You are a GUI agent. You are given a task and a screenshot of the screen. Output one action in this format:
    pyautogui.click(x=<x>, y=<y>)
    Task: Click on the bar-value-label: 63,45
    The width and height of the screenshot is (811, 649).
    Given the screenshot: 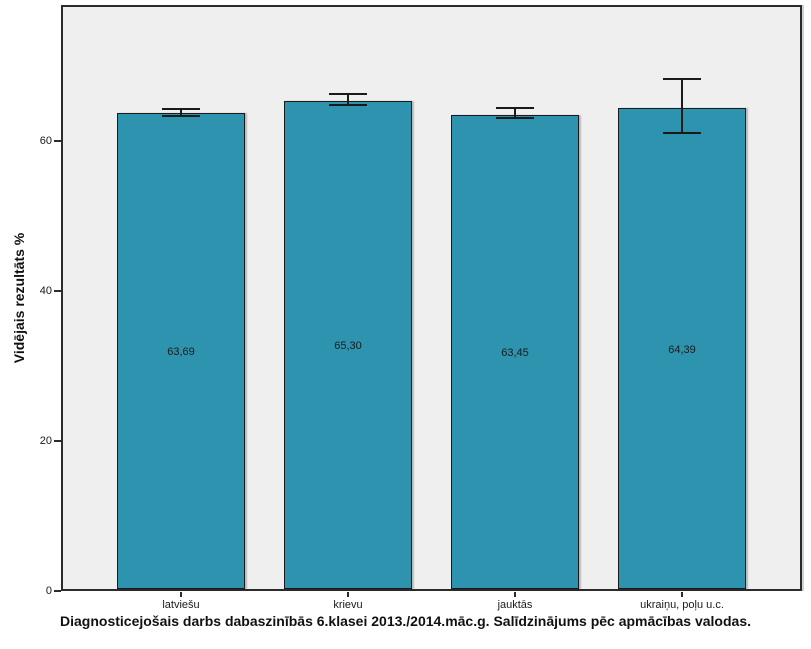 What is the action you would take?
    pyautogui.click(x=515, y=353)
    